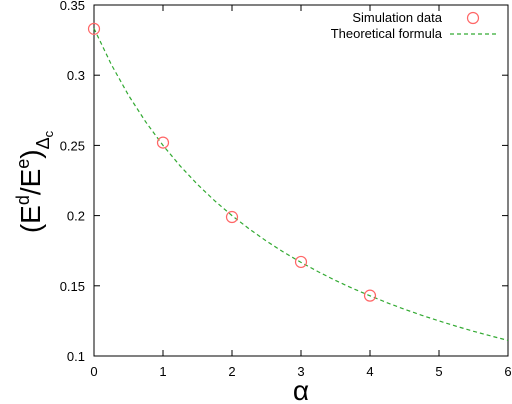 This screenshot has width=512, height=404. I want to click on x-tick-label: 6, so click(507, 371).